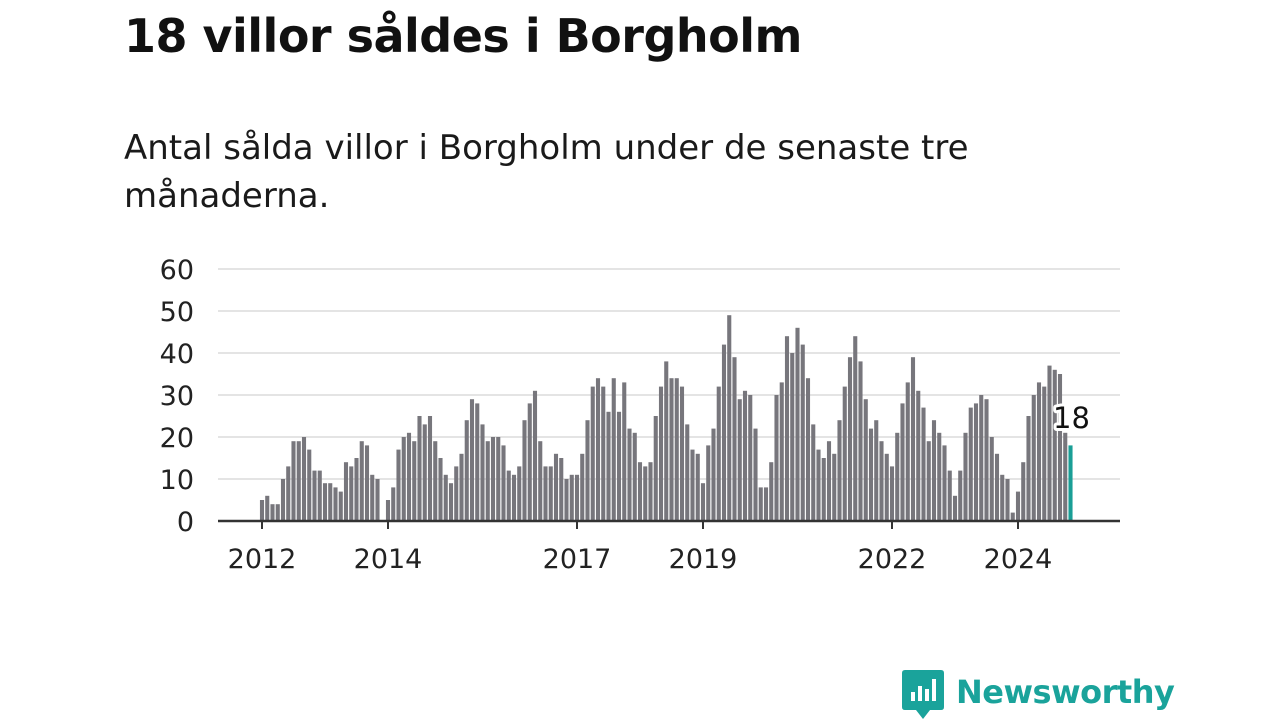 This screenshot has height=720, width=1280. What do you see at coordinates (1071, 418) in the screenshot?
I see `annotations: 18` at bounding box center [1071, 418].